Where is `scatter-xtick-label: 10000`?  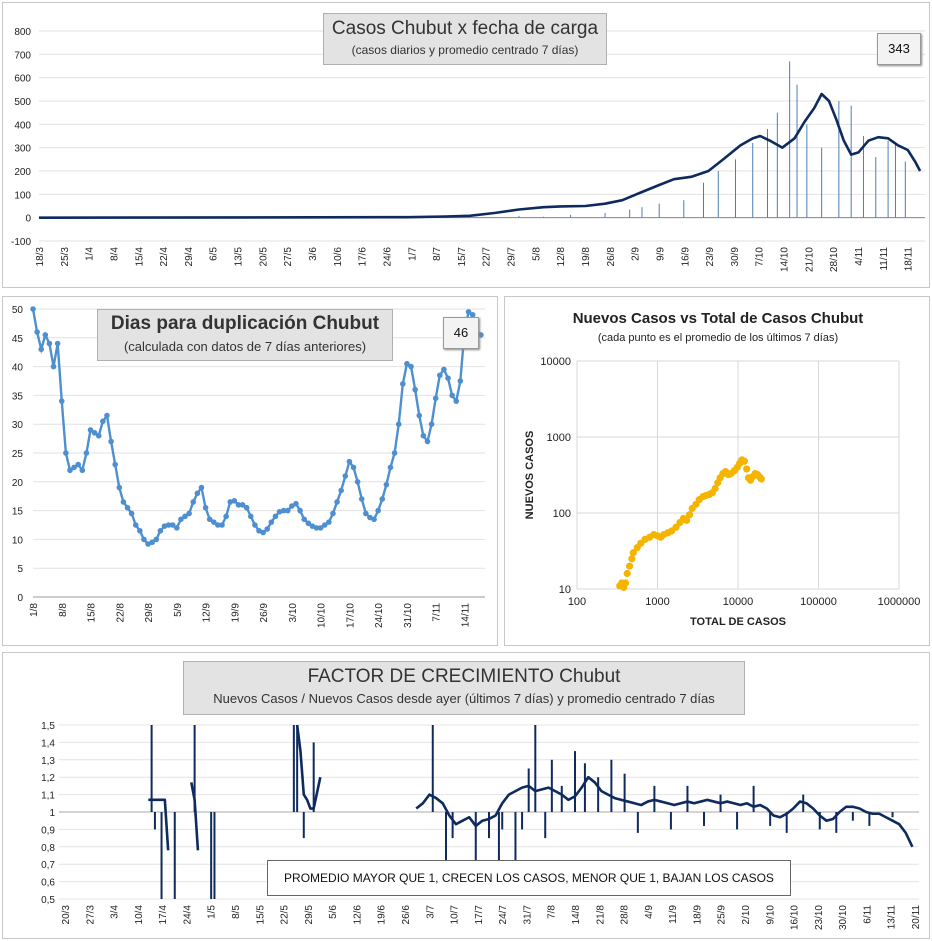 scatter-xtick-label: 10000 is located at coordinates (738, 602).